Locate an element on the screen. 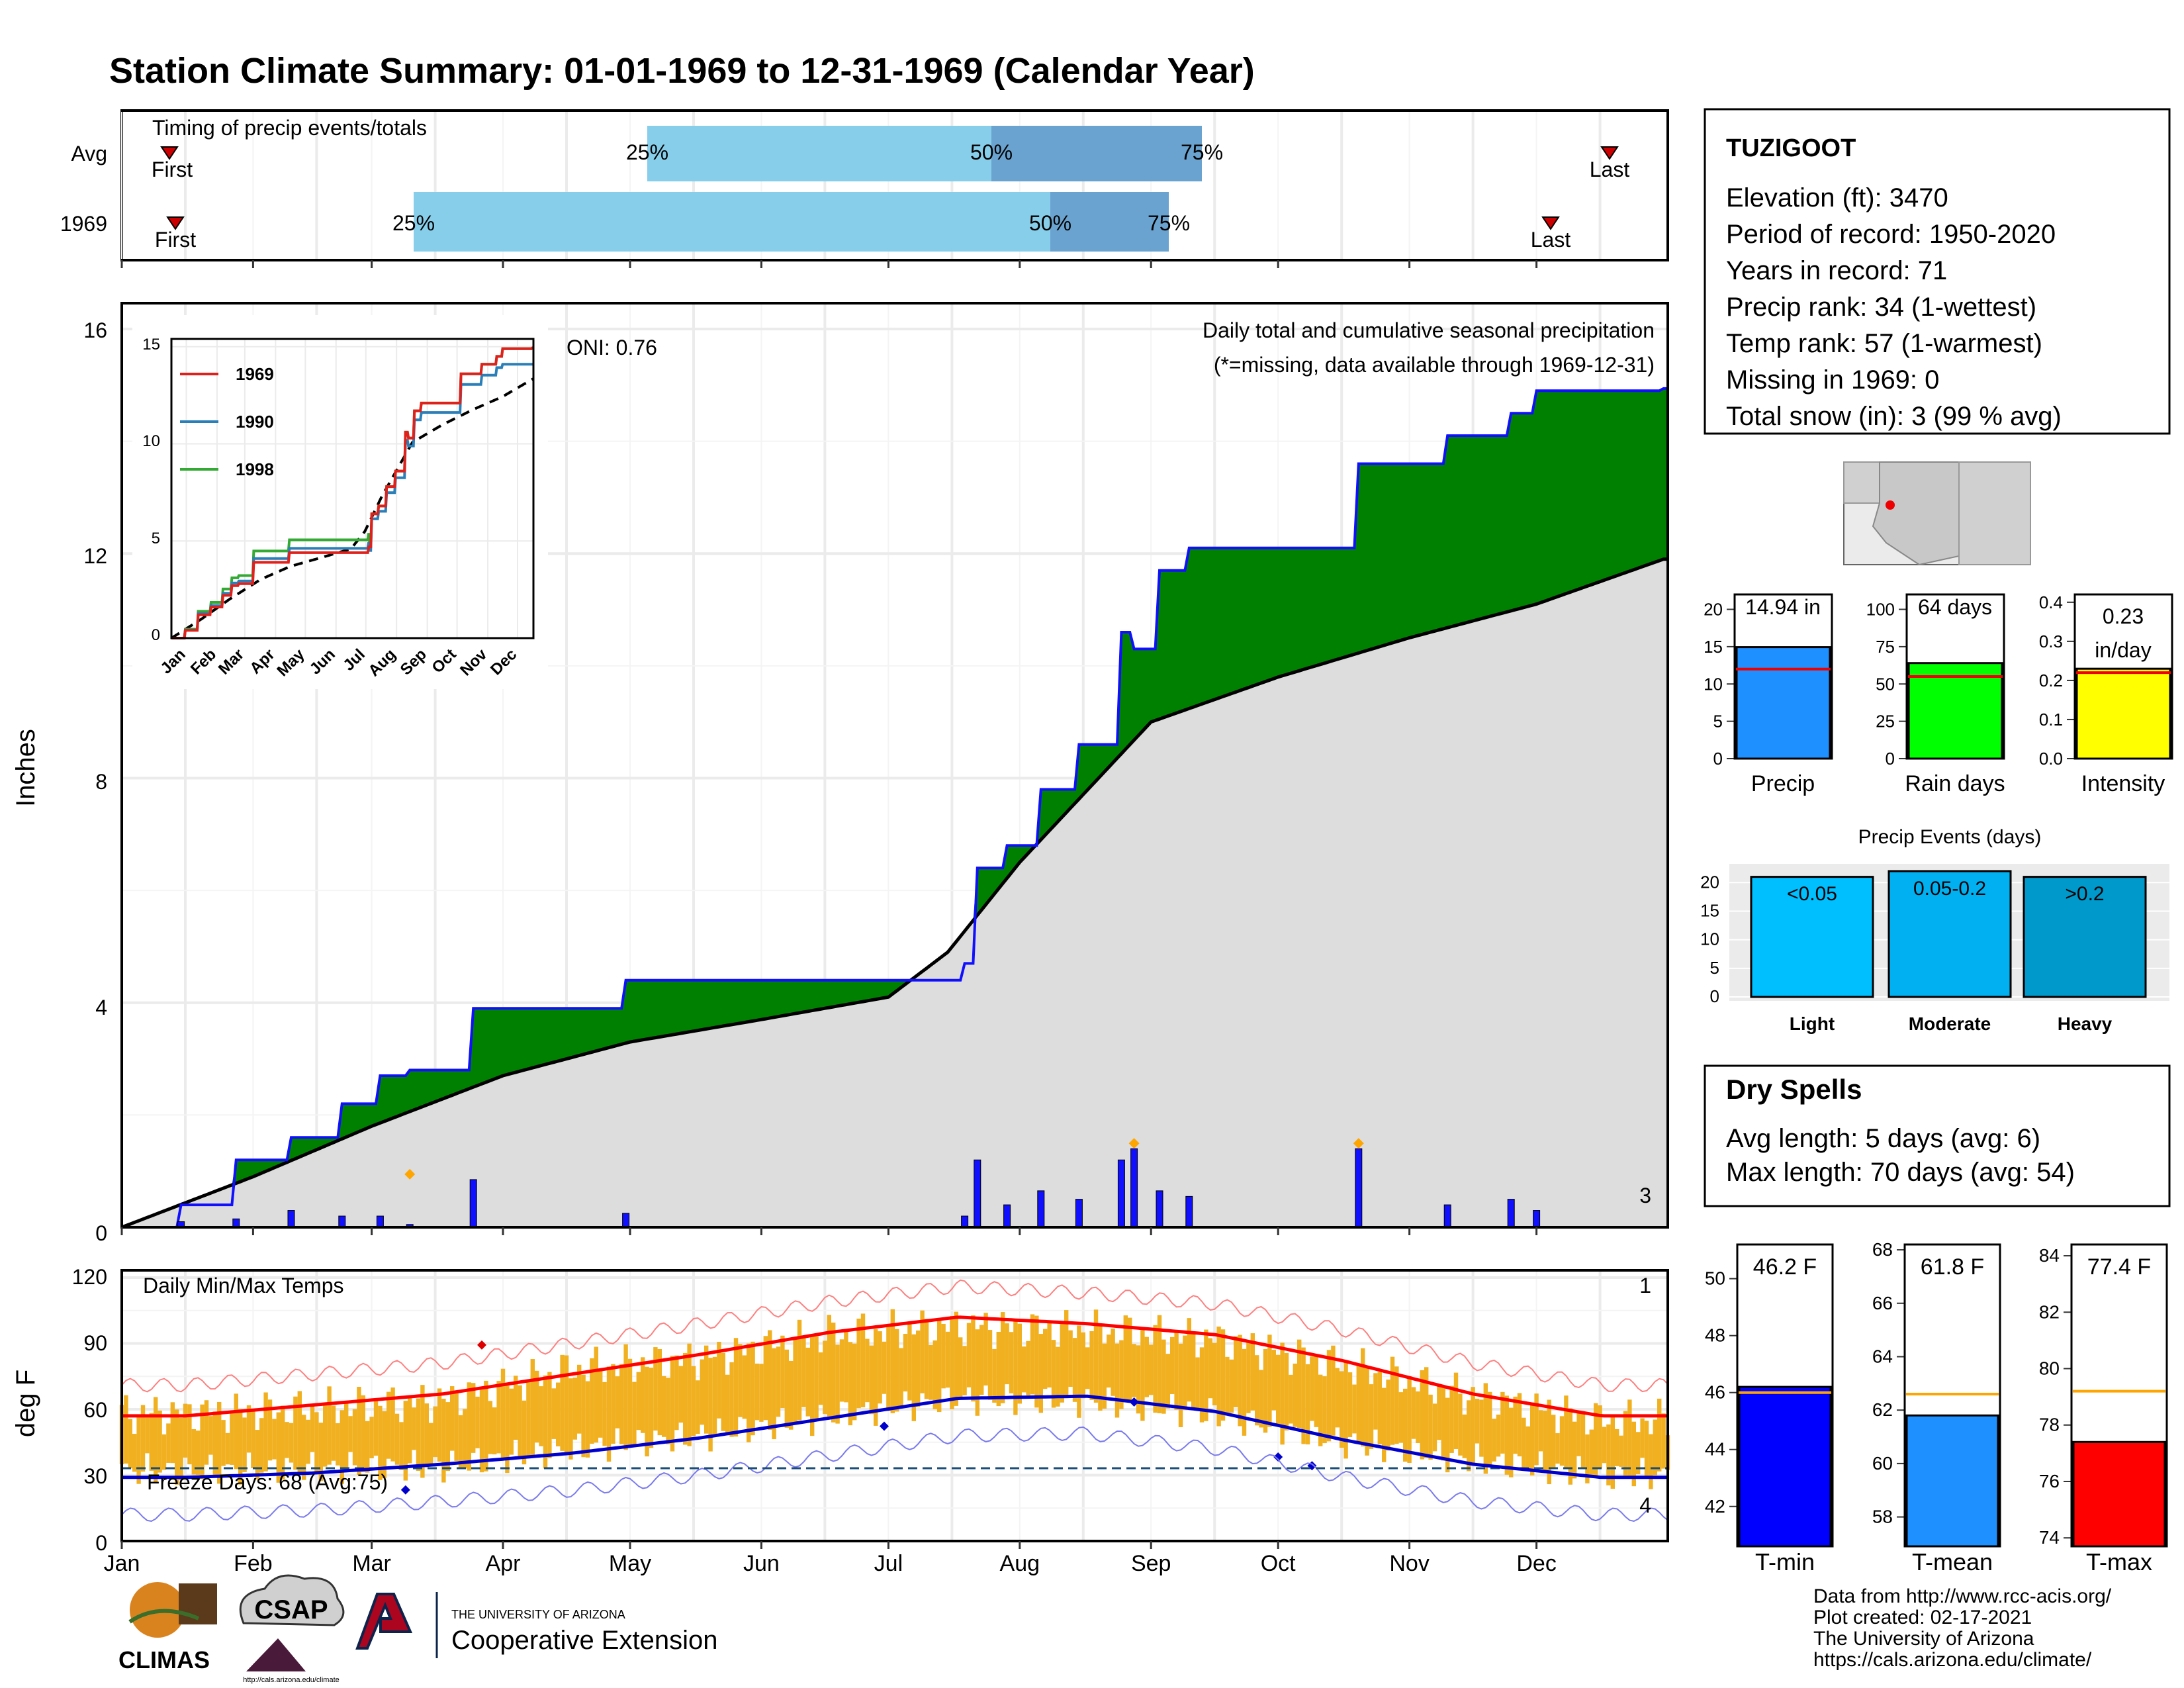  stat-axis-tick-label: 78 is located at coordinates (2049, 1425).